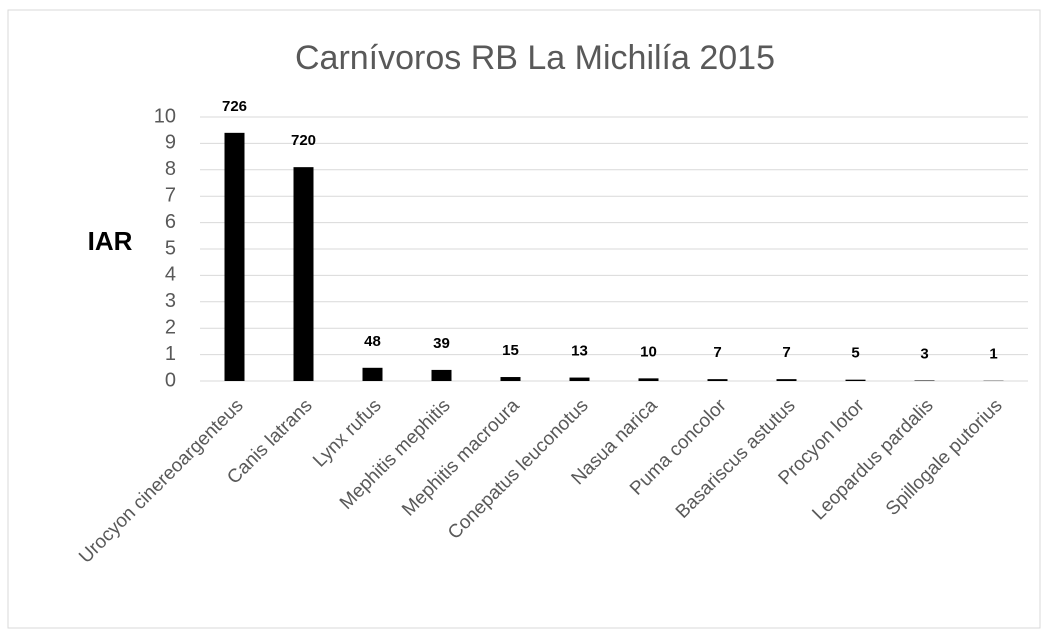 The image size is (1047, 640). What do you see at coordinates (170, 248) in the screenshot?
I see `y-tick-label: 5` at bounding box center [170, 248].